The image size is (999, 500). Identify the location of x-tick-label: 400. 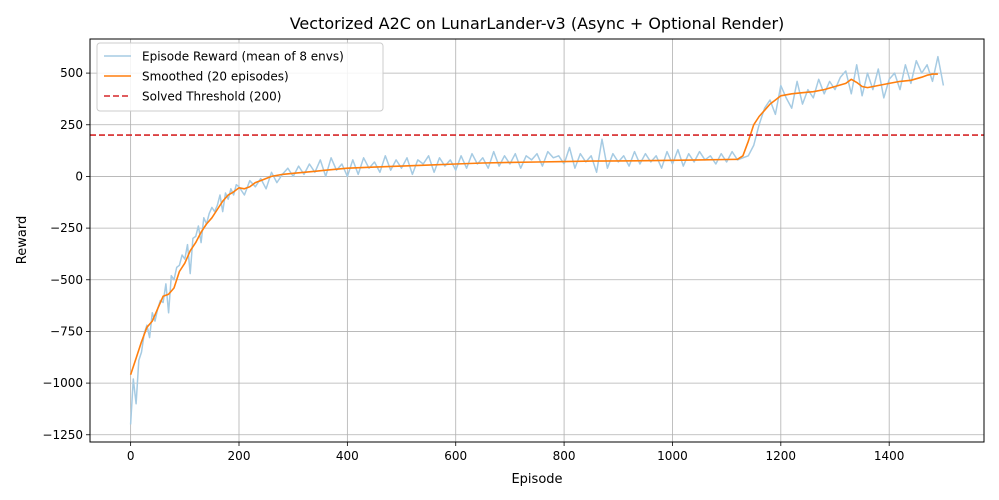
(347, 456).